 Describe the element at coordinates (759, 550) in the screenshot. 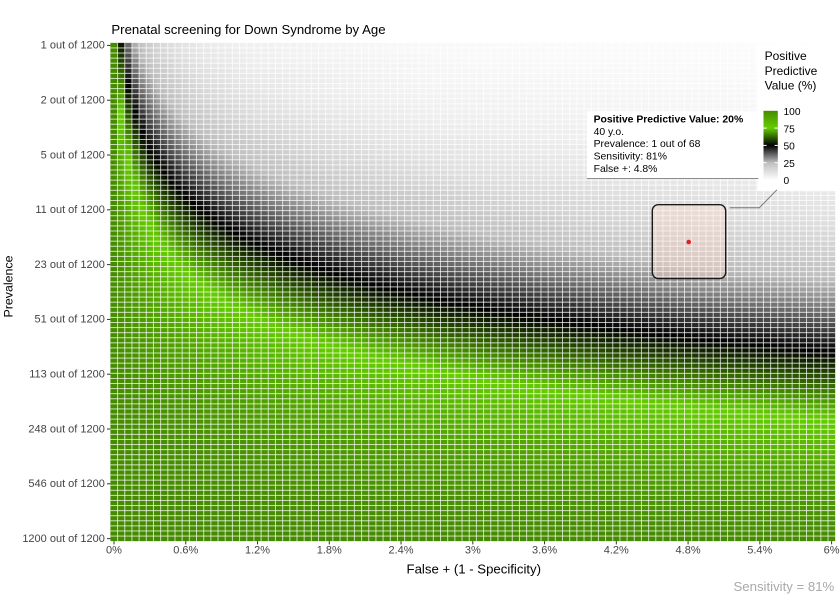

I see `svg-text: 5.4%` at that location.